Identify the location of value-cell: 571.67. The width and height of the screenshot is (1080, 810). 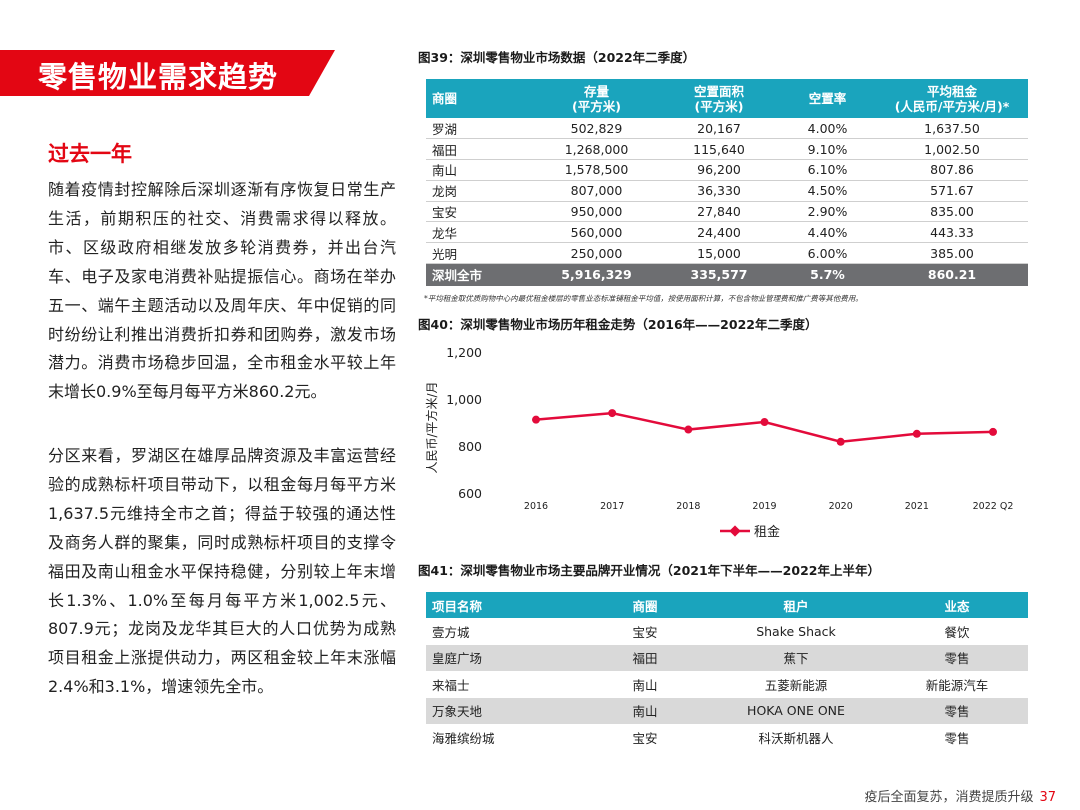
(952, 191).